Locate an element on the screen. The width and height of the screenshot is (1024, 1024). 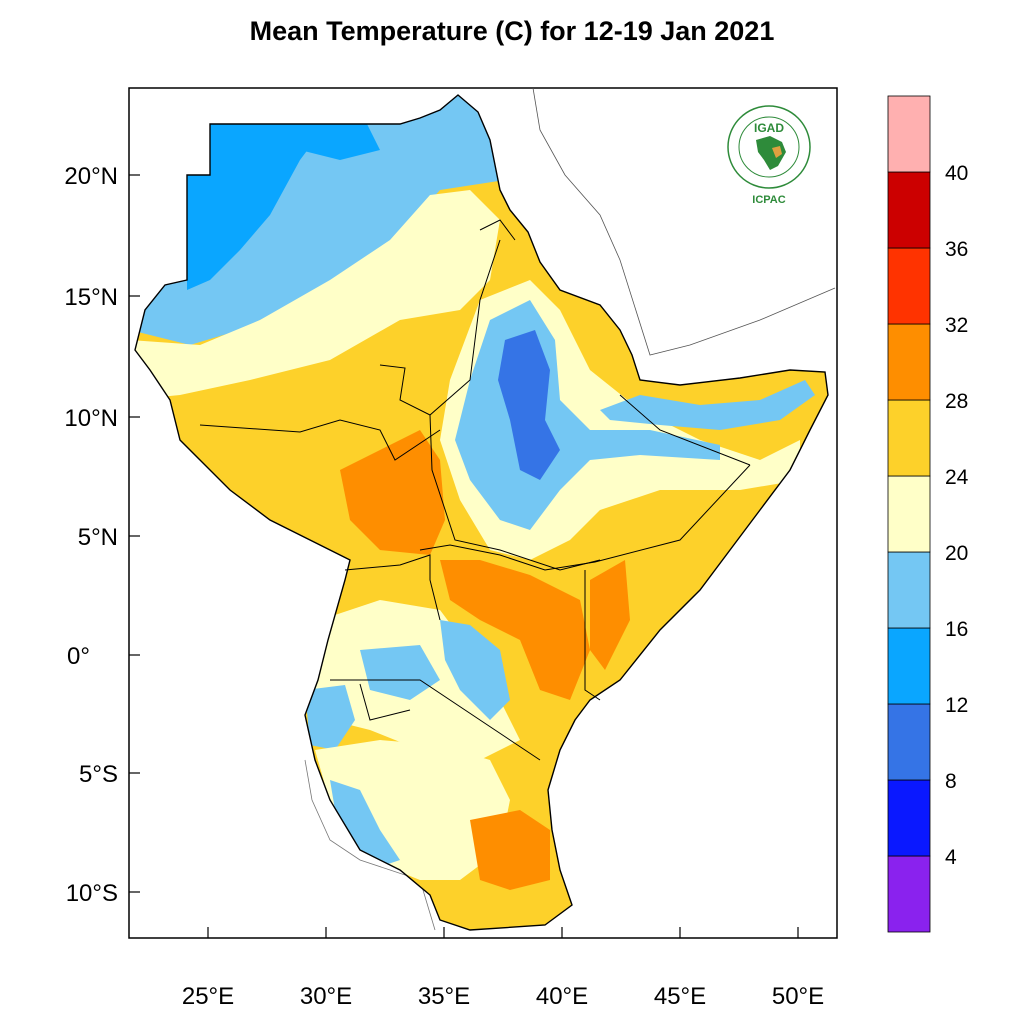
border-kenya-tanzania is located at coordinates (435, 720).